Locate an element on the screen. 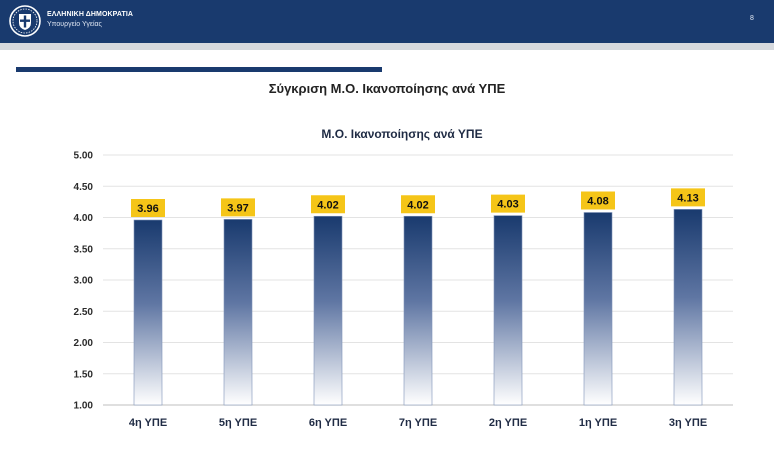  greek-cross-emblem-icon is located at coordinates (25, 21).